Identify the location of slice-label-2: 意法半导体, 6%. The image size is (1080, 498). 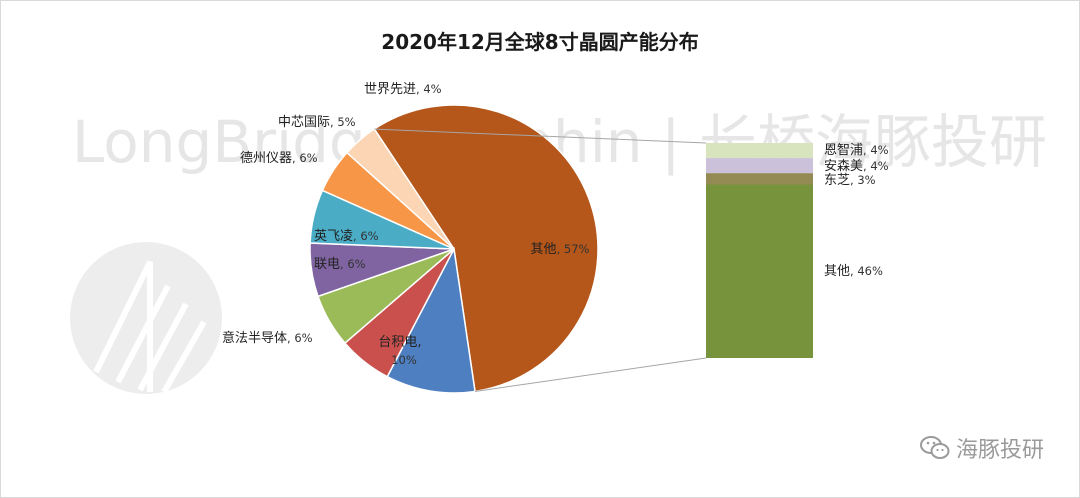
(267, 338).